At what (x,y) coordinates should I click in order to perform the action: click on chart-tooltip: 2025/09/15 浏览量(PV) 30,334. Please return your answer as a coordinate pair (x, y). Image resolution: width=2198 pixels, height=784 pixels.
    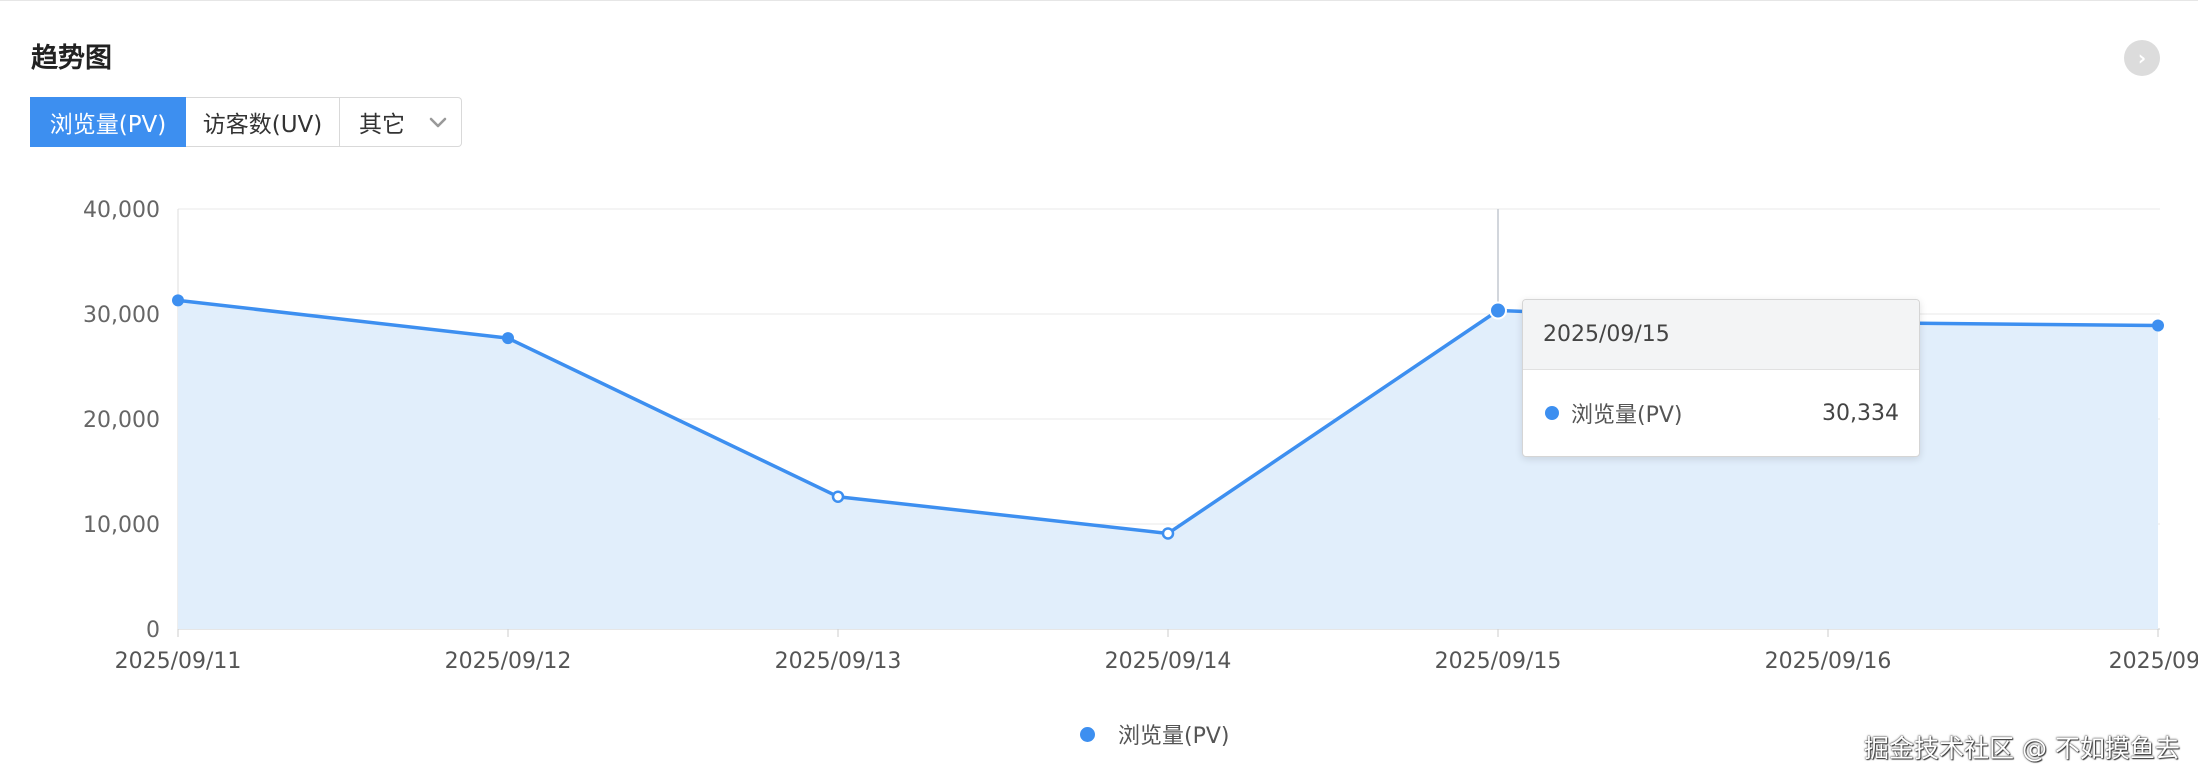
    Looking at the image, I should click on (1721, 378).